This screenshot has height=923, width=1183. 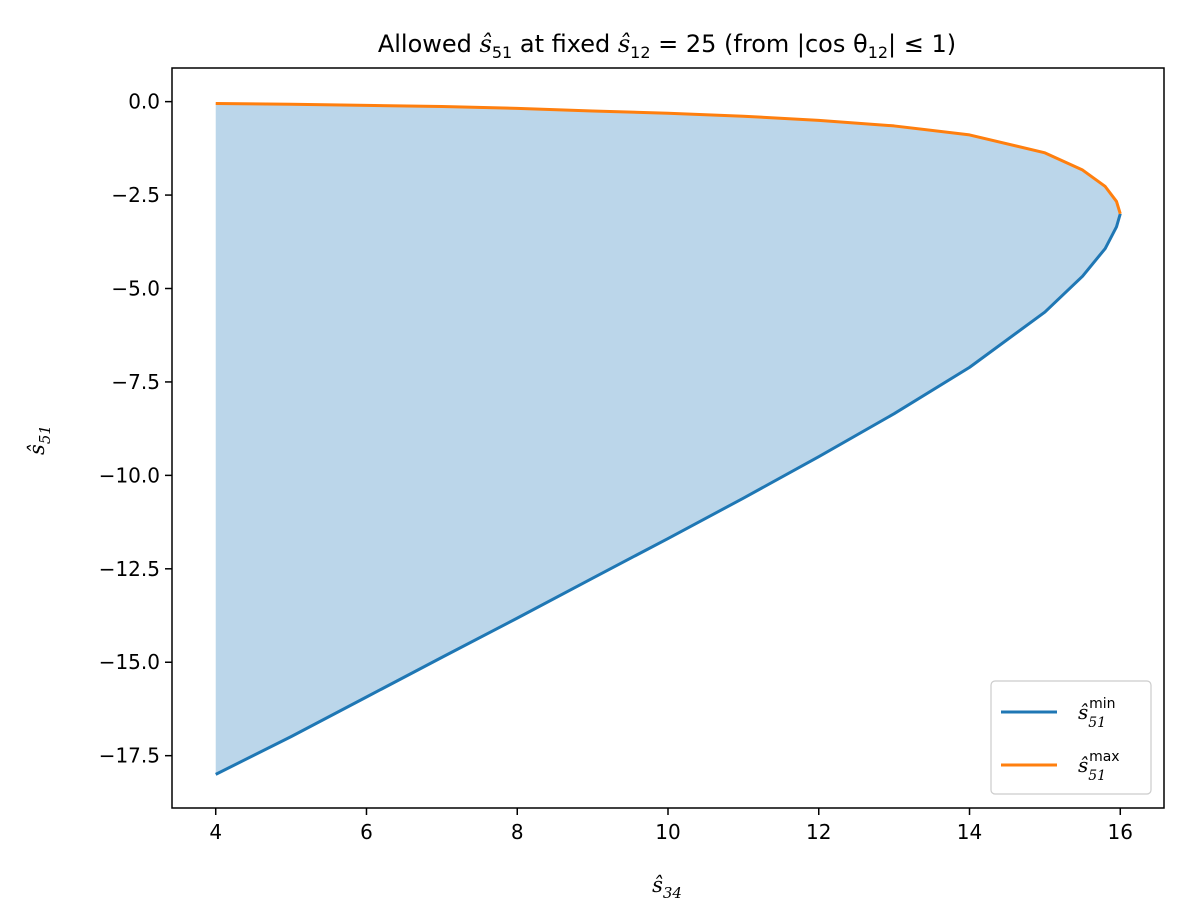 I want to click on x-tick-label: 6, so click(x=366, y=832).